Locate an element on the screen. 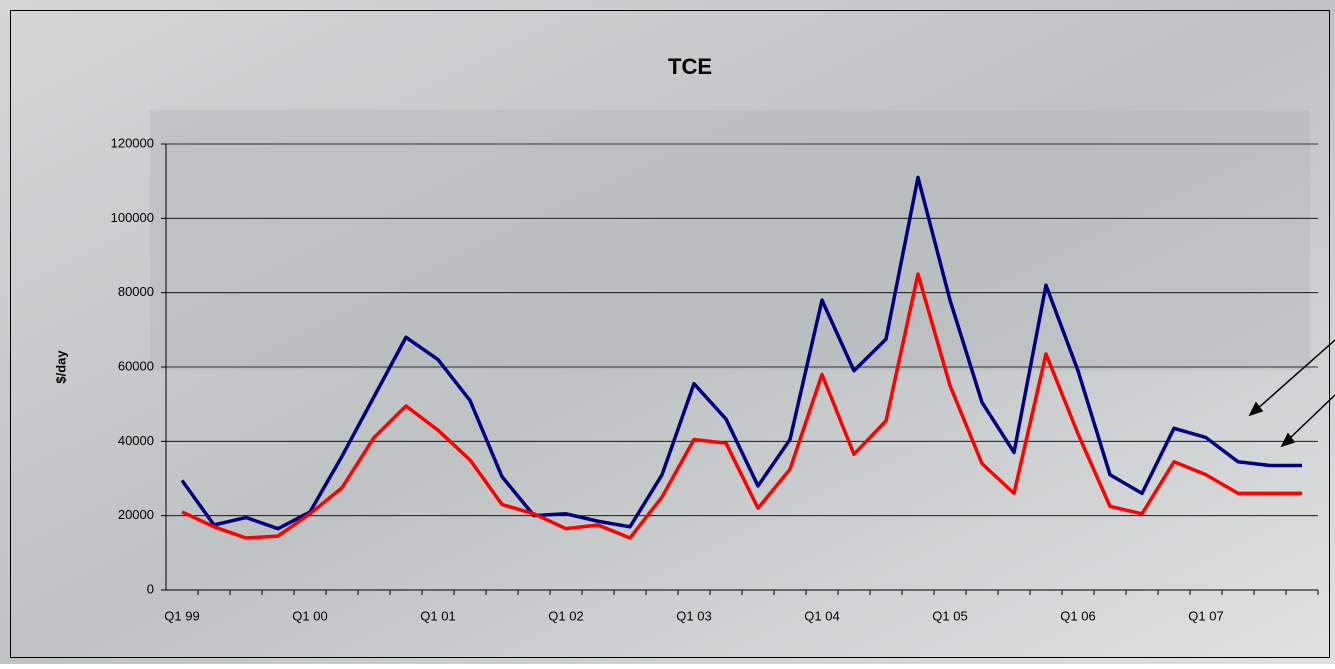  x-tick-label: Q1 02 is located at coordinates (565, 615).